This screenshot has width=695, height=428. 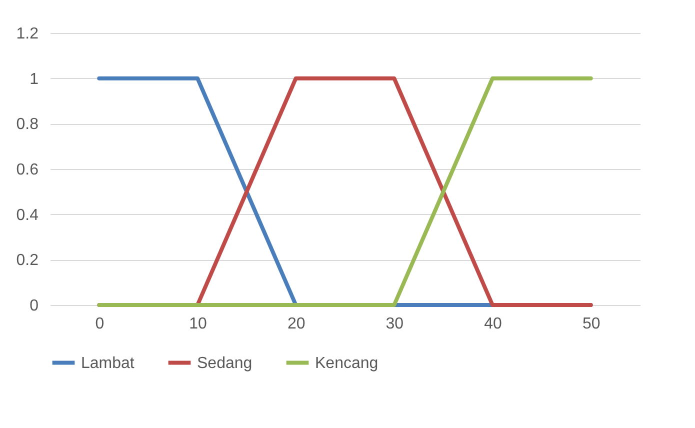 What do you see at coordinates (346, 363) in the screenshot?
I see `legend-label: Kencang` at bounding box center [346, 363].